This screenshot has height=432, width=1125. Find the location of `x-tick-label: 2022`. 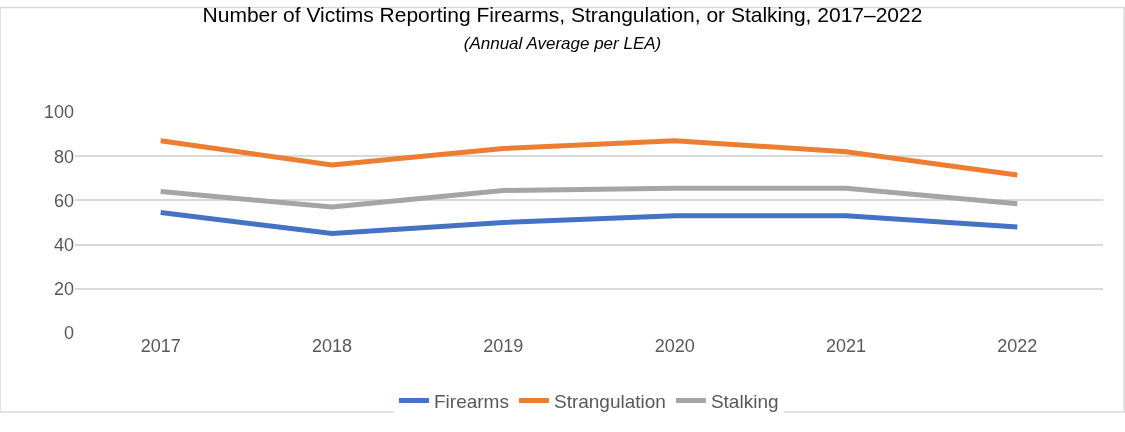

x-tick-label: 2022 is located at coordinates (1017, 346).